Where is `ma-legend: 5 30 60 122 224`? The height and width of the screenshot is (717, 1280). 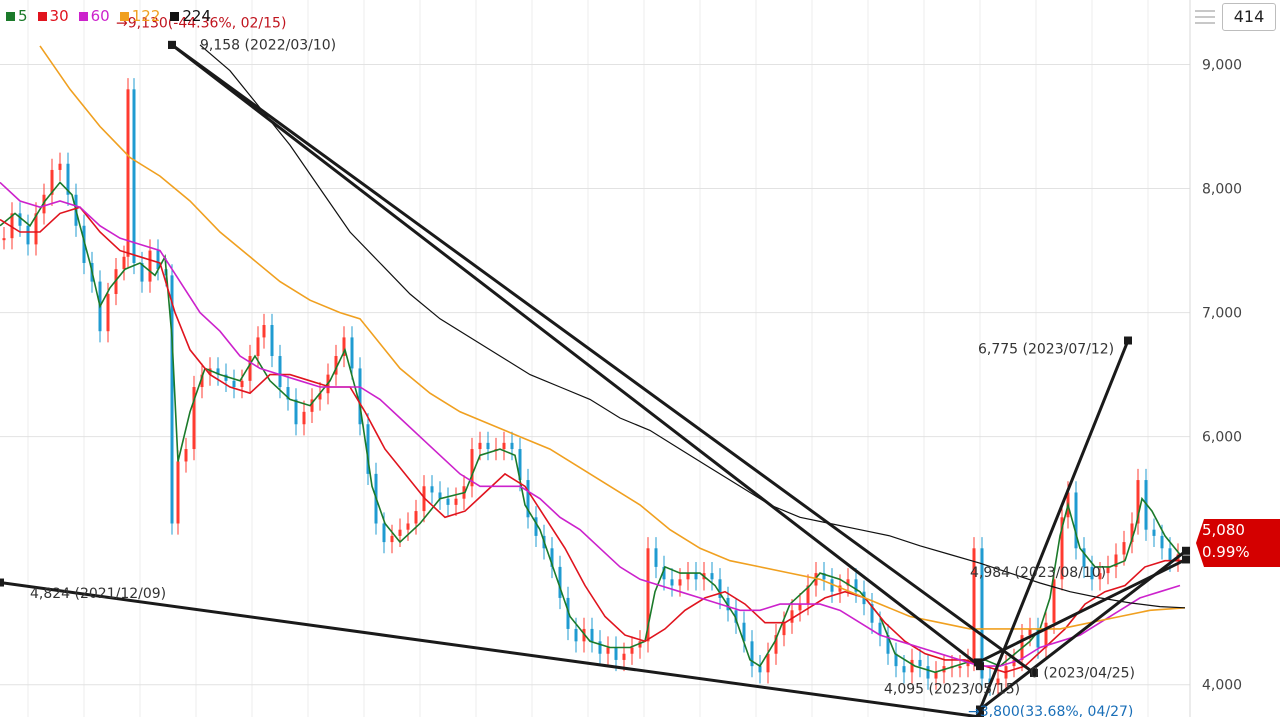
ma-legend: 5 30 60 122 224 is located at coordinates (108, 16).